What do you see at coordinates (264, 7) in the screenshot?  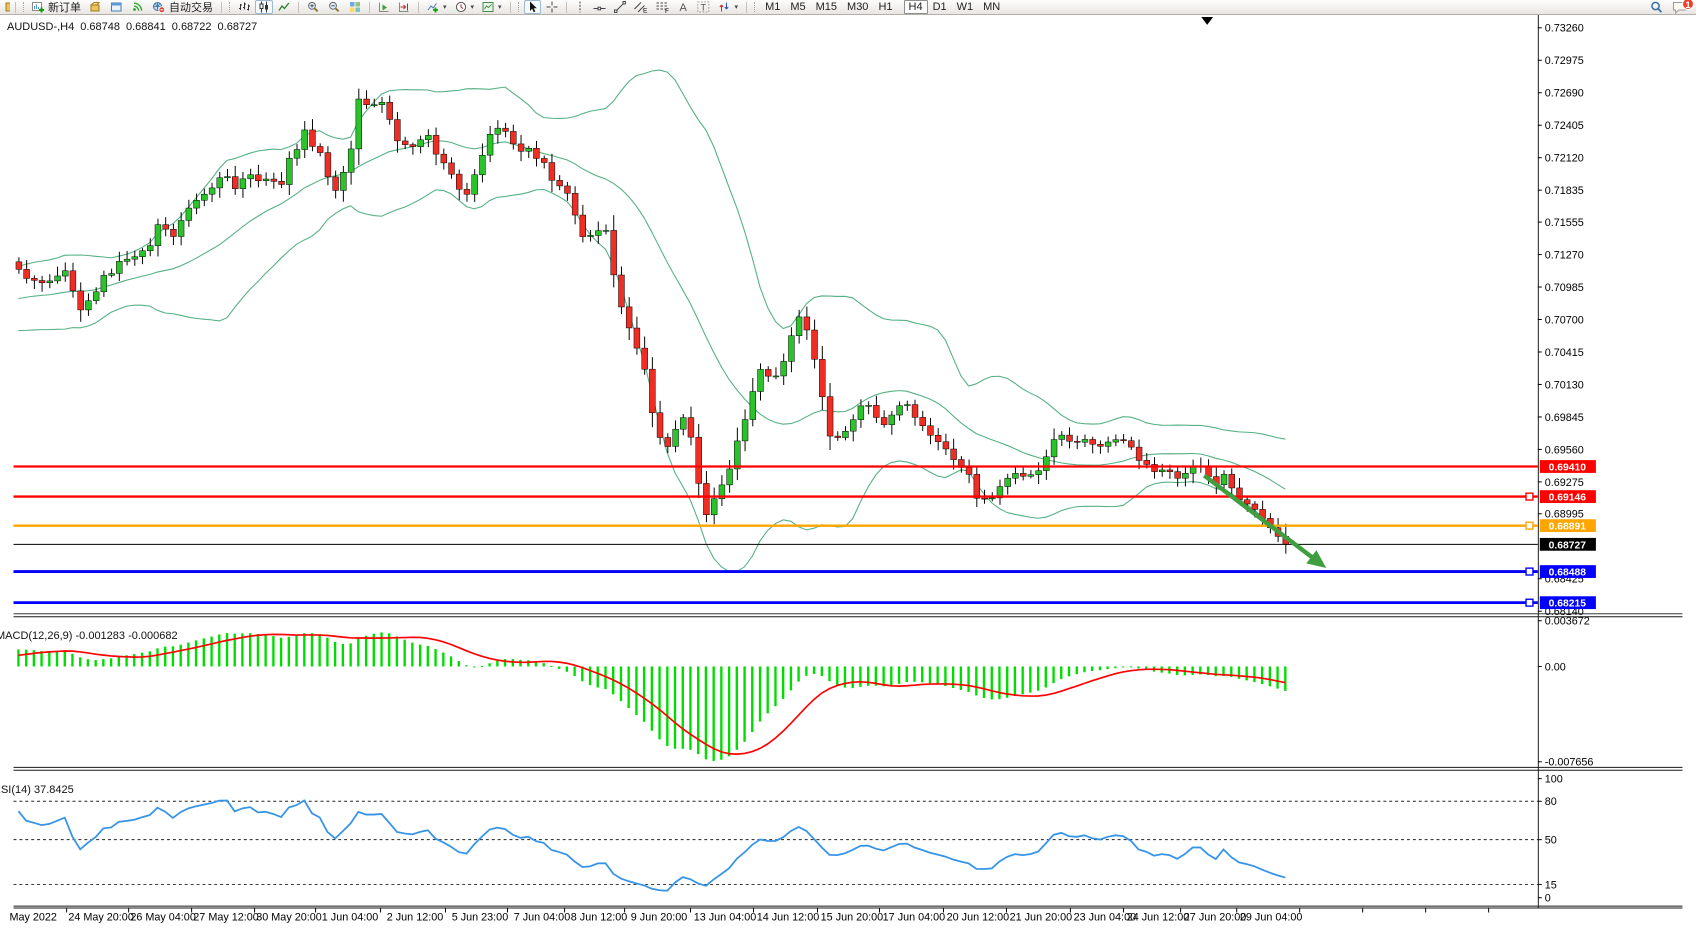 I see `candlestick-mode-button` at bounding box center [264, 7].